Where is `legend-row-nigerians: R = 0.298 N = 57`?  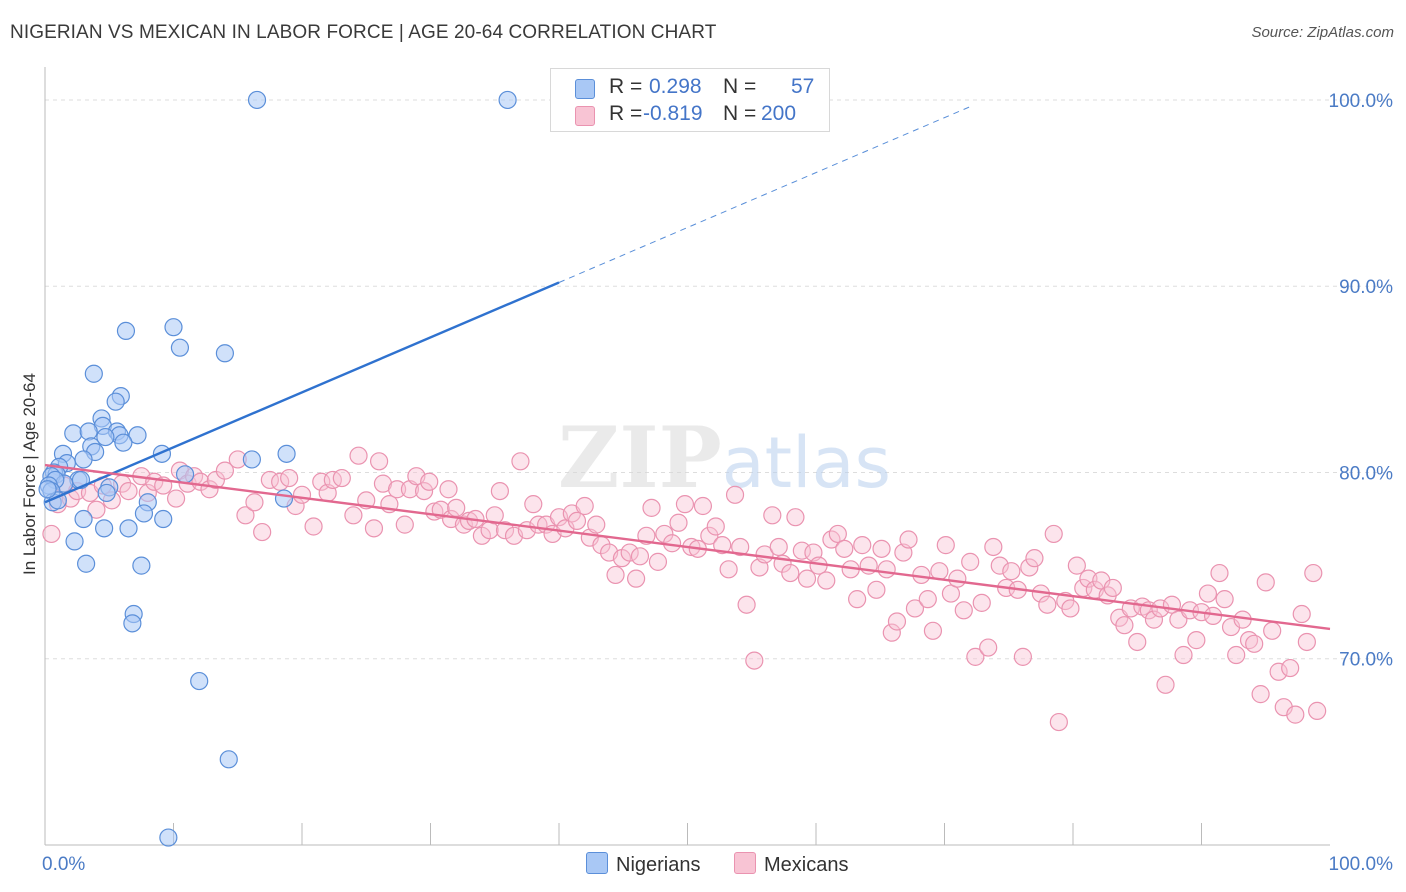 legend-row-nigerians: R = 0.298 N = 57 is located at coordinates (690, 88).